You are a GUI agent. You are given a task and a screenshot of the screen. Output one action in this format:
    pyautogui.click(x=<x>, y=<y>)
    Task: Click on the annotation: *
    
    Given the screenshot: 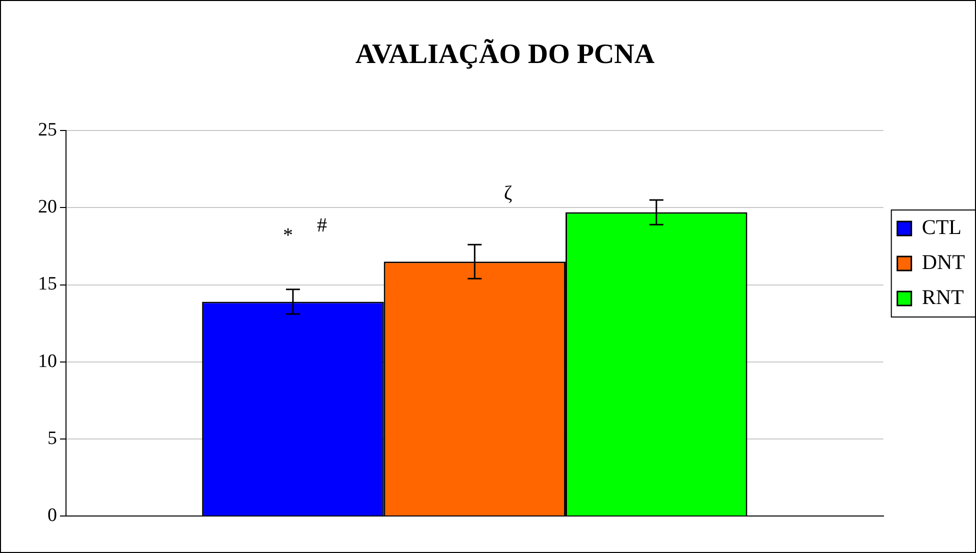 What is the action you would take?
    pyautogui.click(x=288, y=235)
    